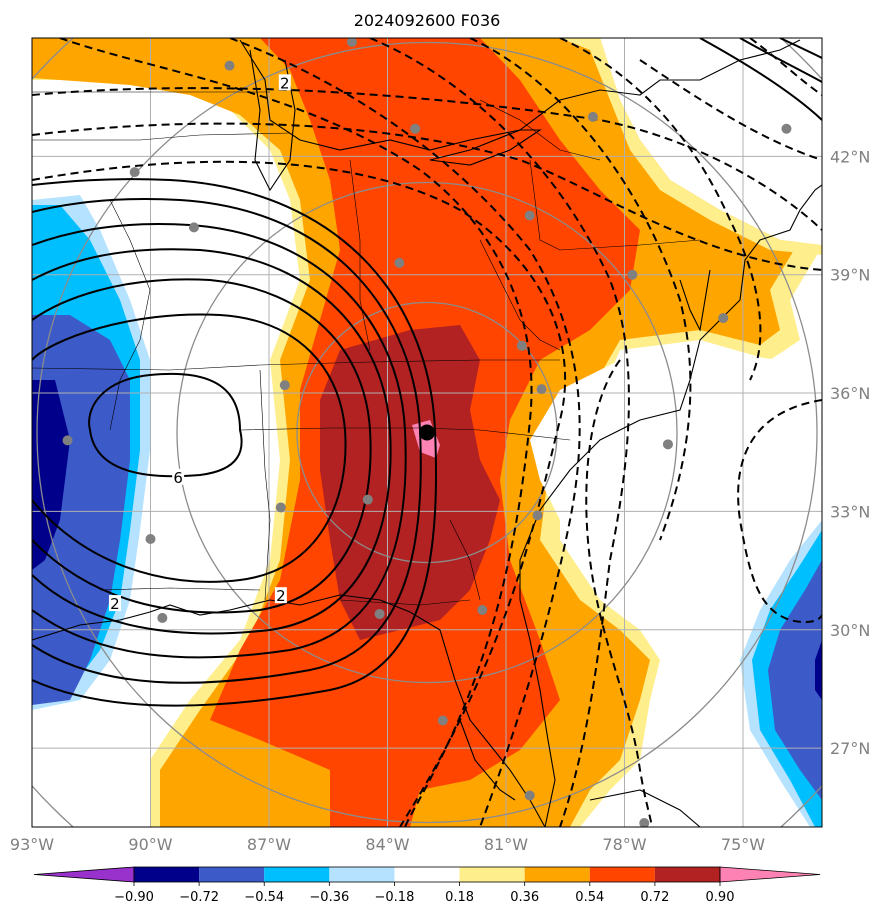  What do you see at coordinates (711, 141) in the screenshot?
I see `fill-zero-ne` at bounding box center [711, 141].